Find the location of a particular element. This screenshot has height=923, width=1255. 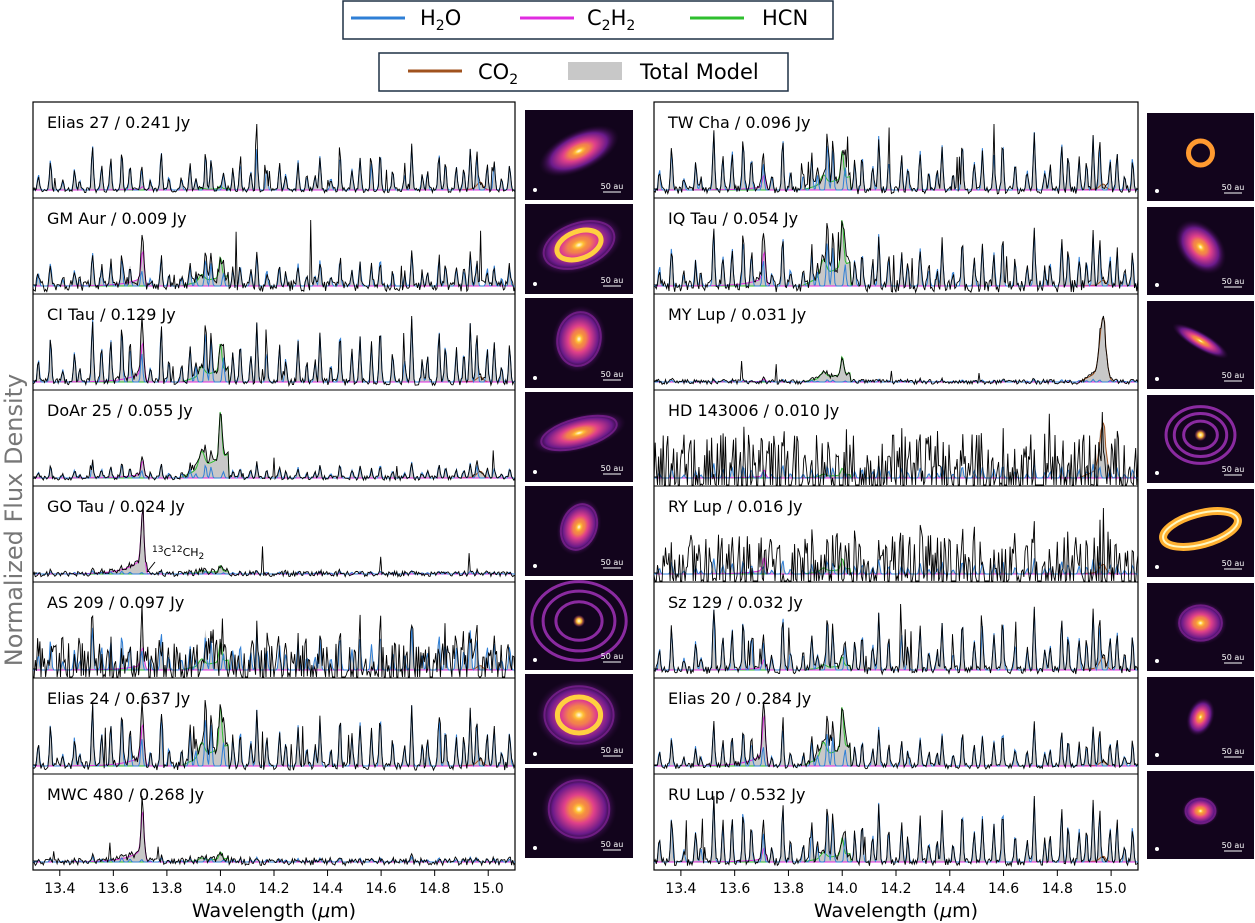

panel-label: Sz 129 / 0.032 Jy is located at coordinates (735, 602).